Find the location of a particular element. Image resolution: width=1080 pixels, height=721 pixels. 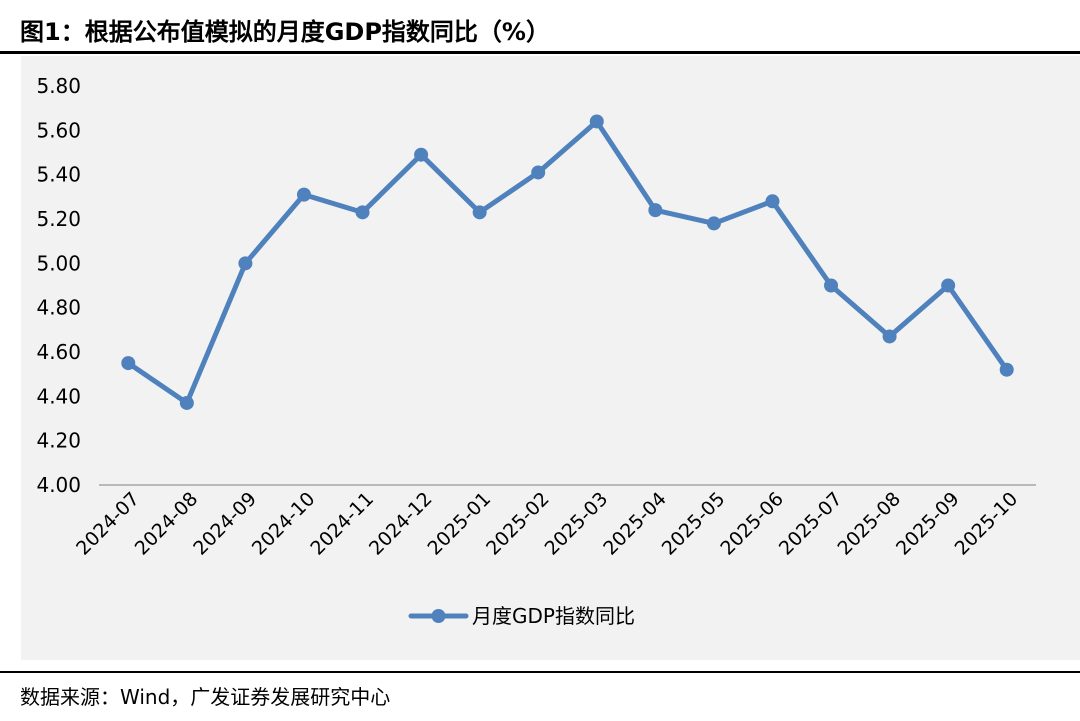

y-tick-label: 4.60 is located at coordinates (58, 352).